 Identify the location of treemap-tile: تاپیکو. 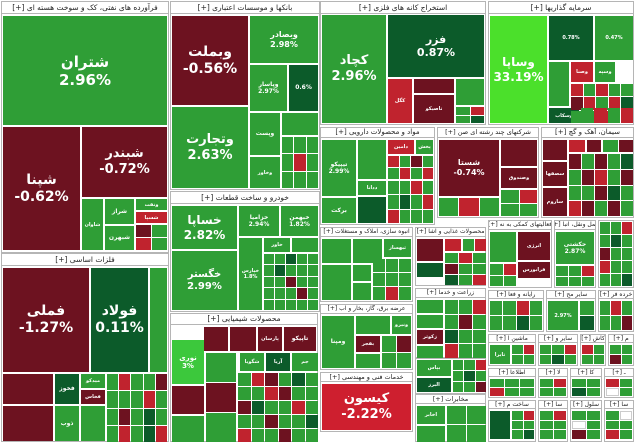
(300, 339).